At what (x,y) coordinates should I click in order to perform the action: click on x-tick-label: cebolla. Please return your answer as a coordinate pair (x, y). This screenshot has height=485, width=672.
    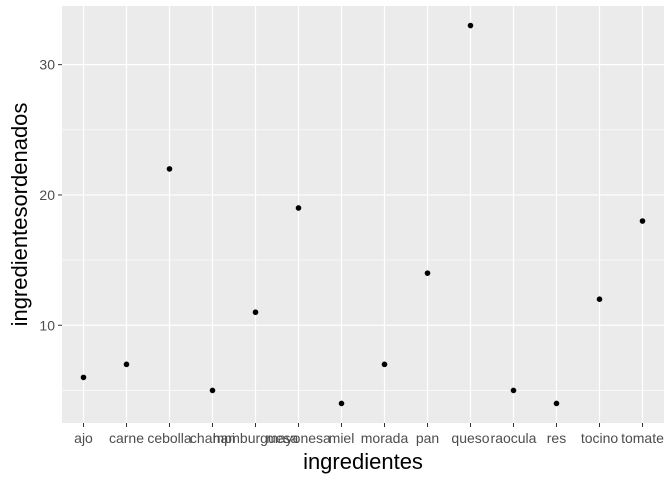
    Looking at the image, I should click on (169, 438).